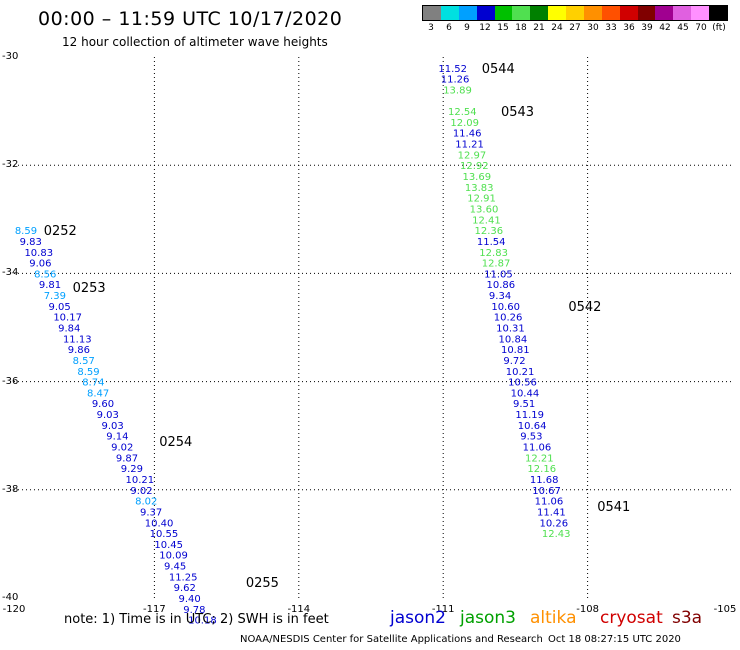  What do you see at coordinates (418, 618) in the screenshot?
I see `satellite-label-jason2: jason2` at bounding box center [418, 618].